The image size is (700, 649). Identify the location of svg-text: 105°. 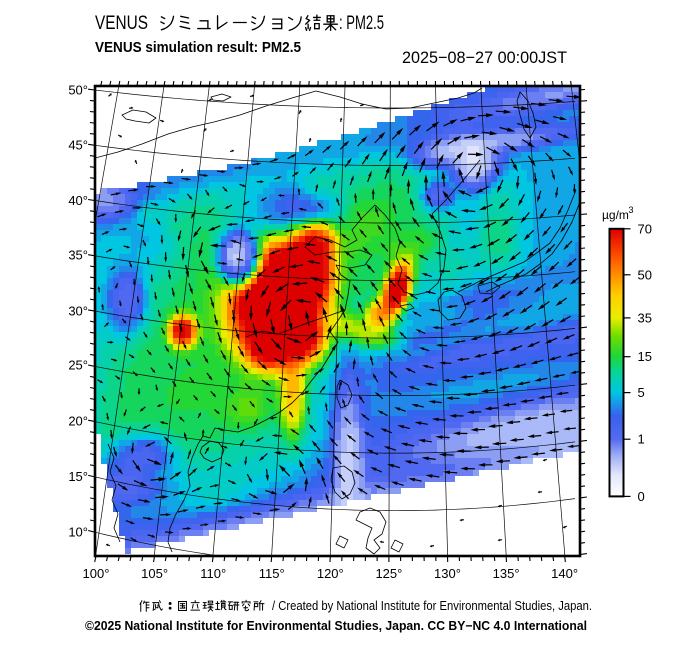
(154, 573).